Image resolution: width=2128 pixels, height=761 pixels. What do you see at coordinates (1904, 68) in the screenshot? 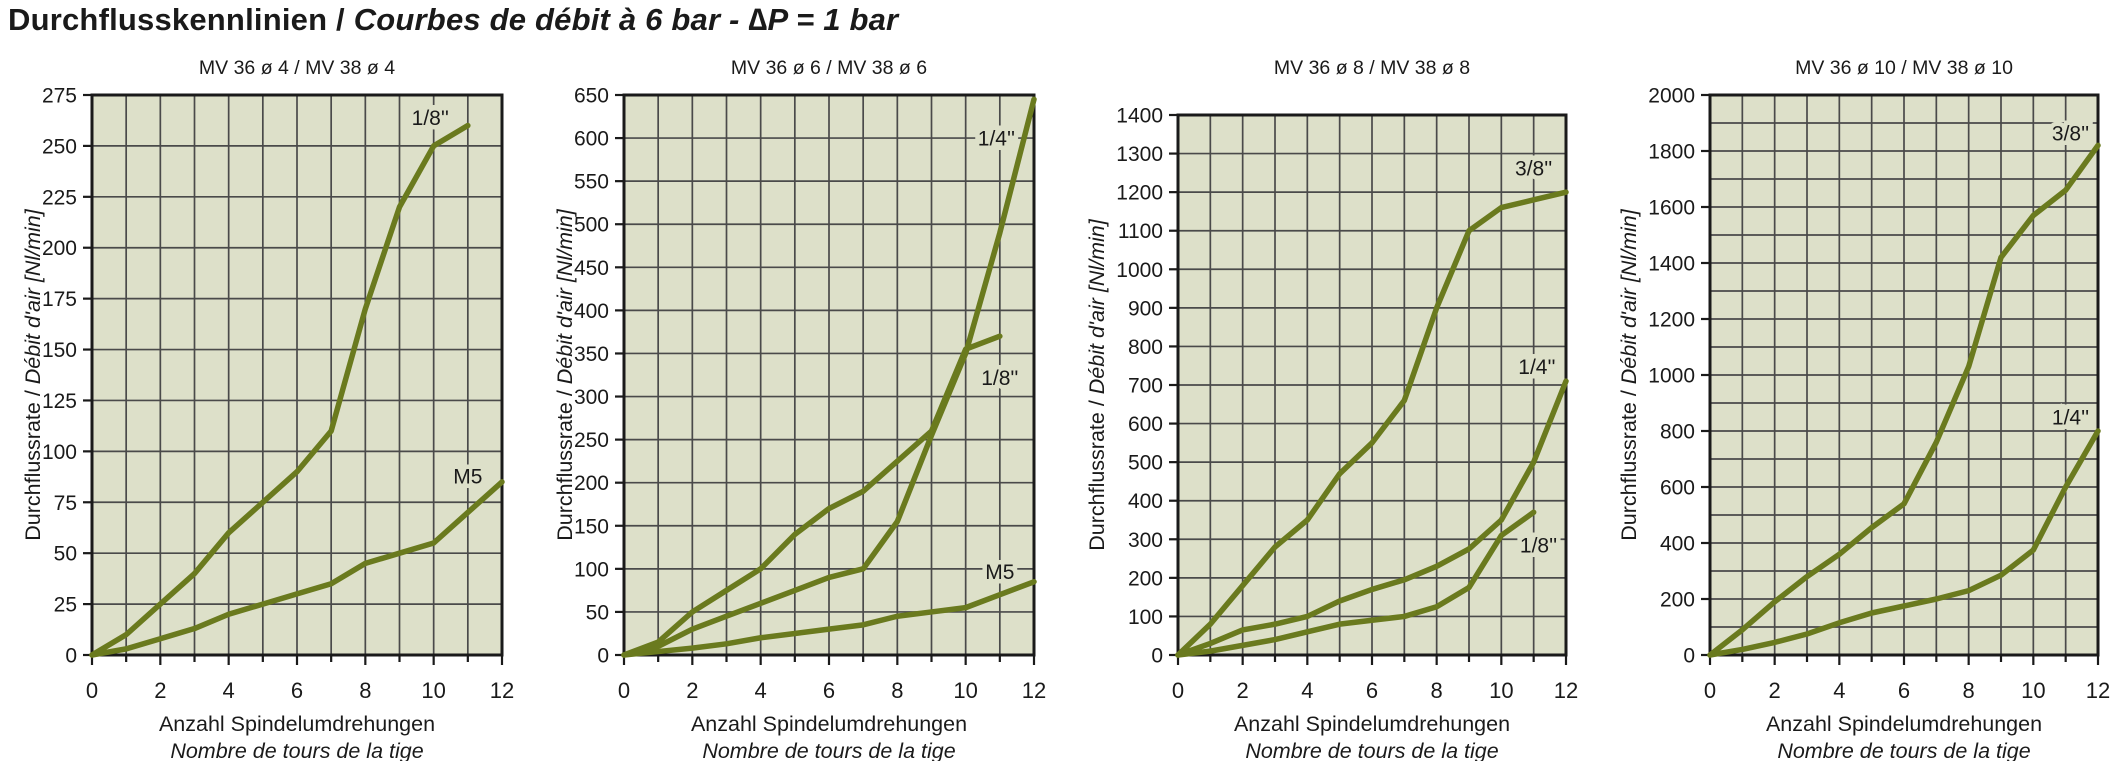
I see `chart-subtitle: MV 36 ø 10 / MV 38 ø 10` at bounding box center [1904, 68].